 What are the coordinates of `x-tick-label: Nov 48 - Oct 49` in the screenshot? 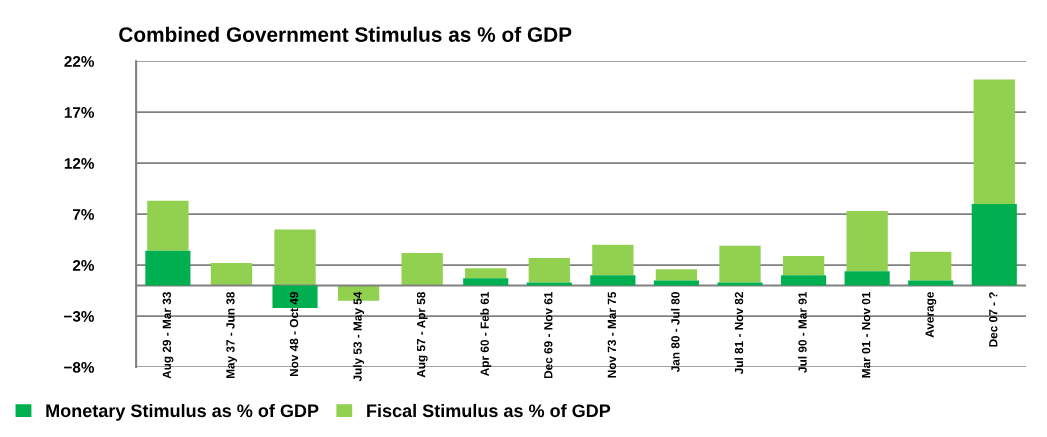 It's located at (294, 334).